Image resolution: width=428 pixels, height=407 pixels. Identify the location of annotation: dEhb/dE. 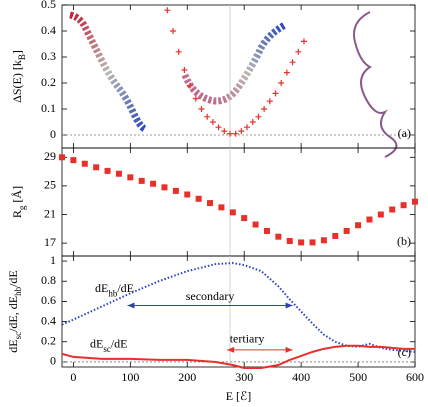
(114, 289).